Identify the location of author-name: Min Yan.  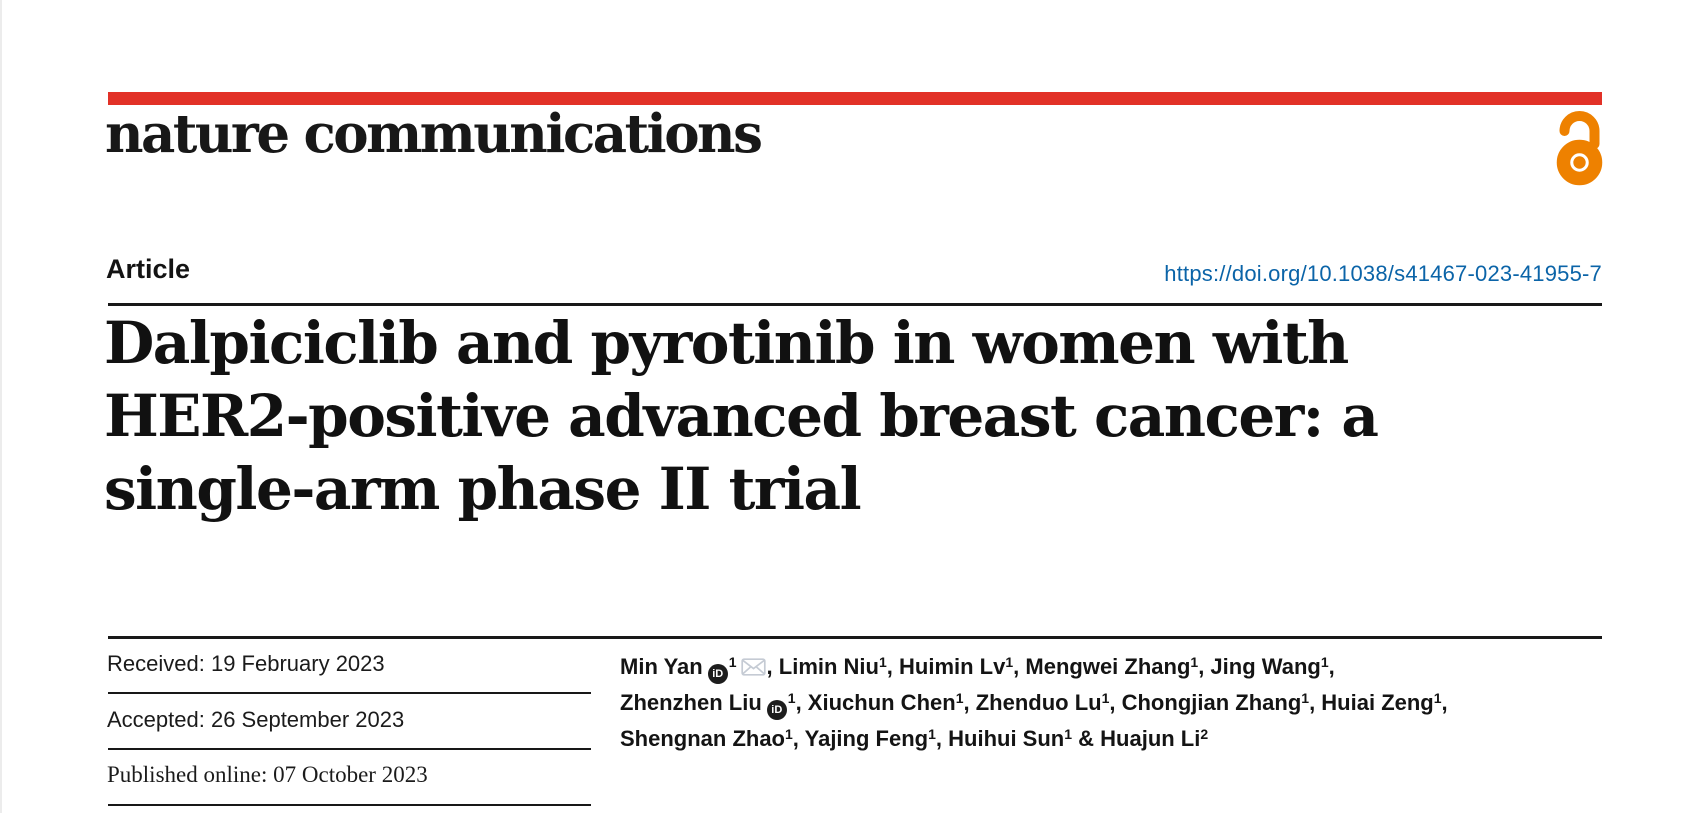
(661, 666).